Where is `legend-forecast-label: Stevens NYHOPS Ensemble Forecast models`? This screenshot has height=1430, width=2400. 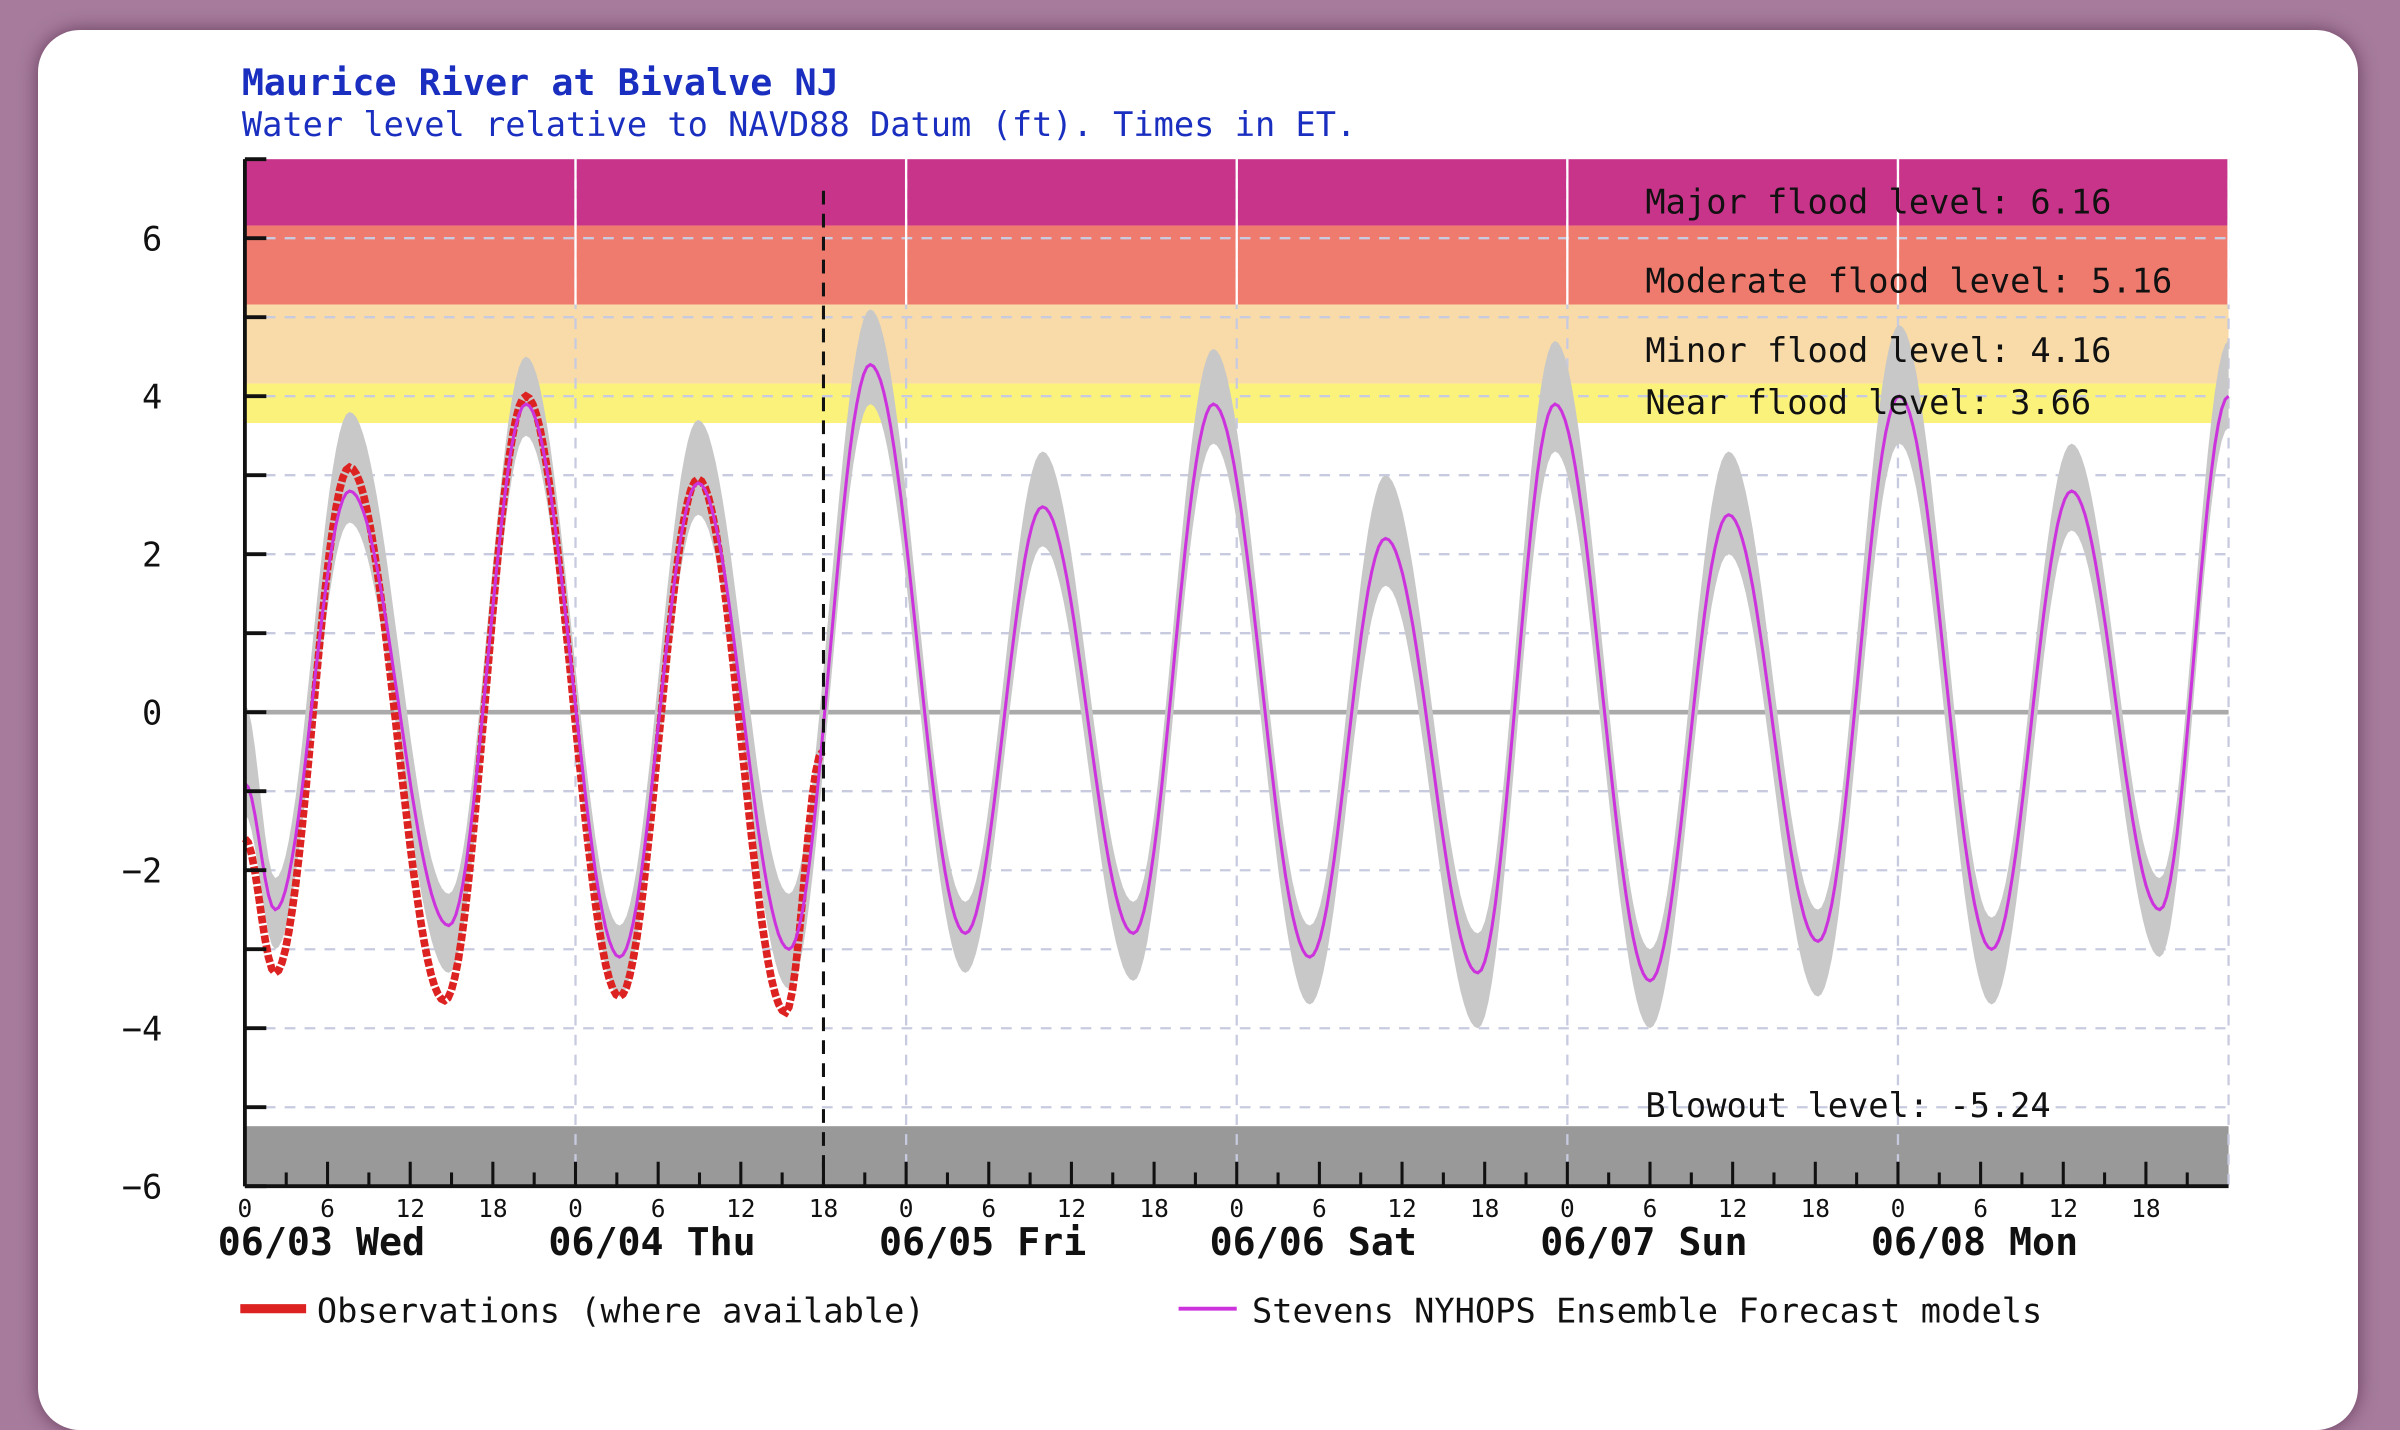
legend-forecast-label: Stevens NYHOPS Ensemble Forecast models is located at coordinates (1647, 1310).